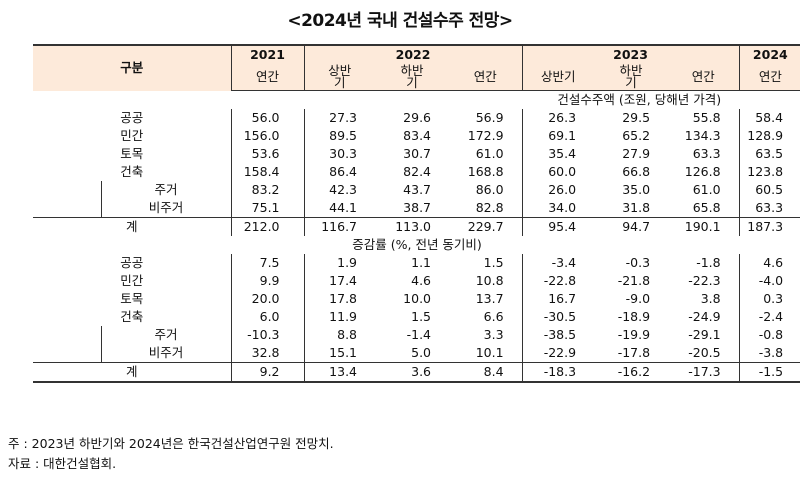 This screenshot has height=482, width=800. I want to click on value-cell: -18.9, so click(634, 316).